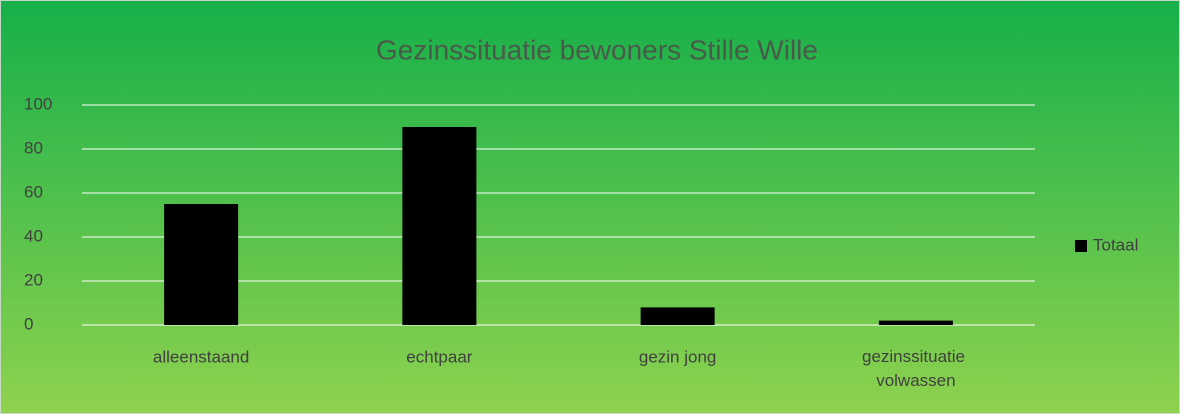 This screenshot has width=1180, height=414. Describe the element at coordinates (1081, 246) in the screenshot. I see `legend-swatch` at that location.